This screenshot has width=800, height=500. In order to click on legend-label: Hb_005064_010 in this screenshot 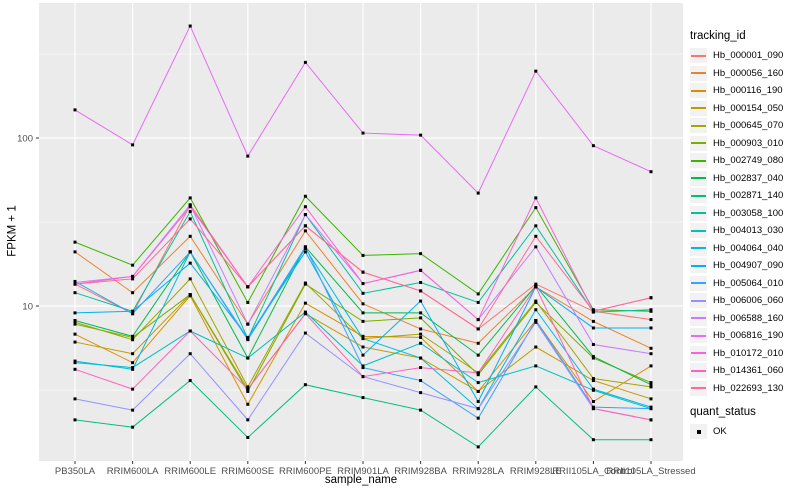, I will do `click(748, 283)`.